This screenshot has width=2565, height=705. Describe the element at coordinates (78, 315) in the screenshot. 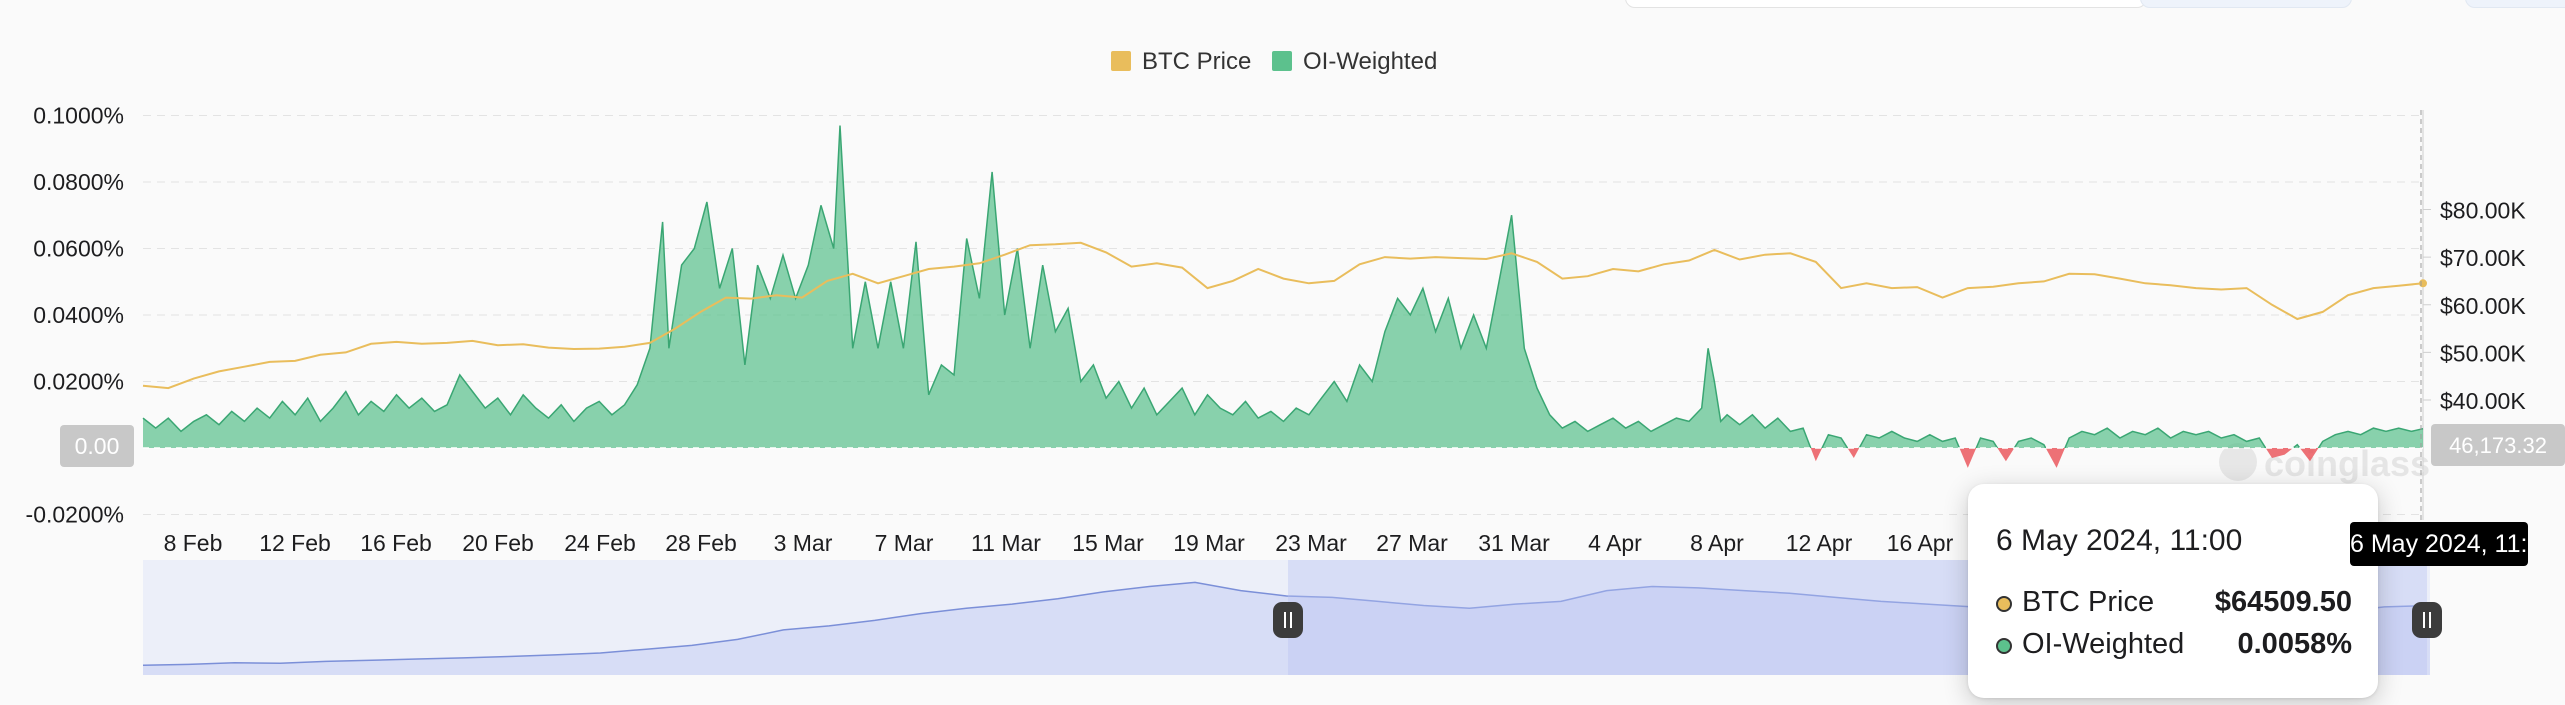

I see `y-left-tick-label: 0.0400%` at that location.